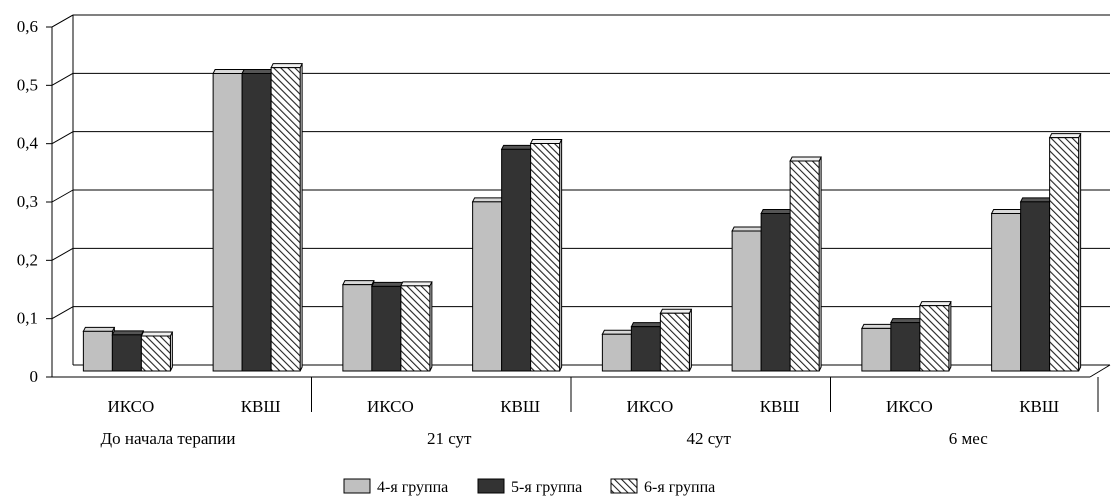 This screenshot has width=1113, height=503. Describe the element at coordinates (62, 21) in the screenshot. I see `y-axis-depth-top` at that location.